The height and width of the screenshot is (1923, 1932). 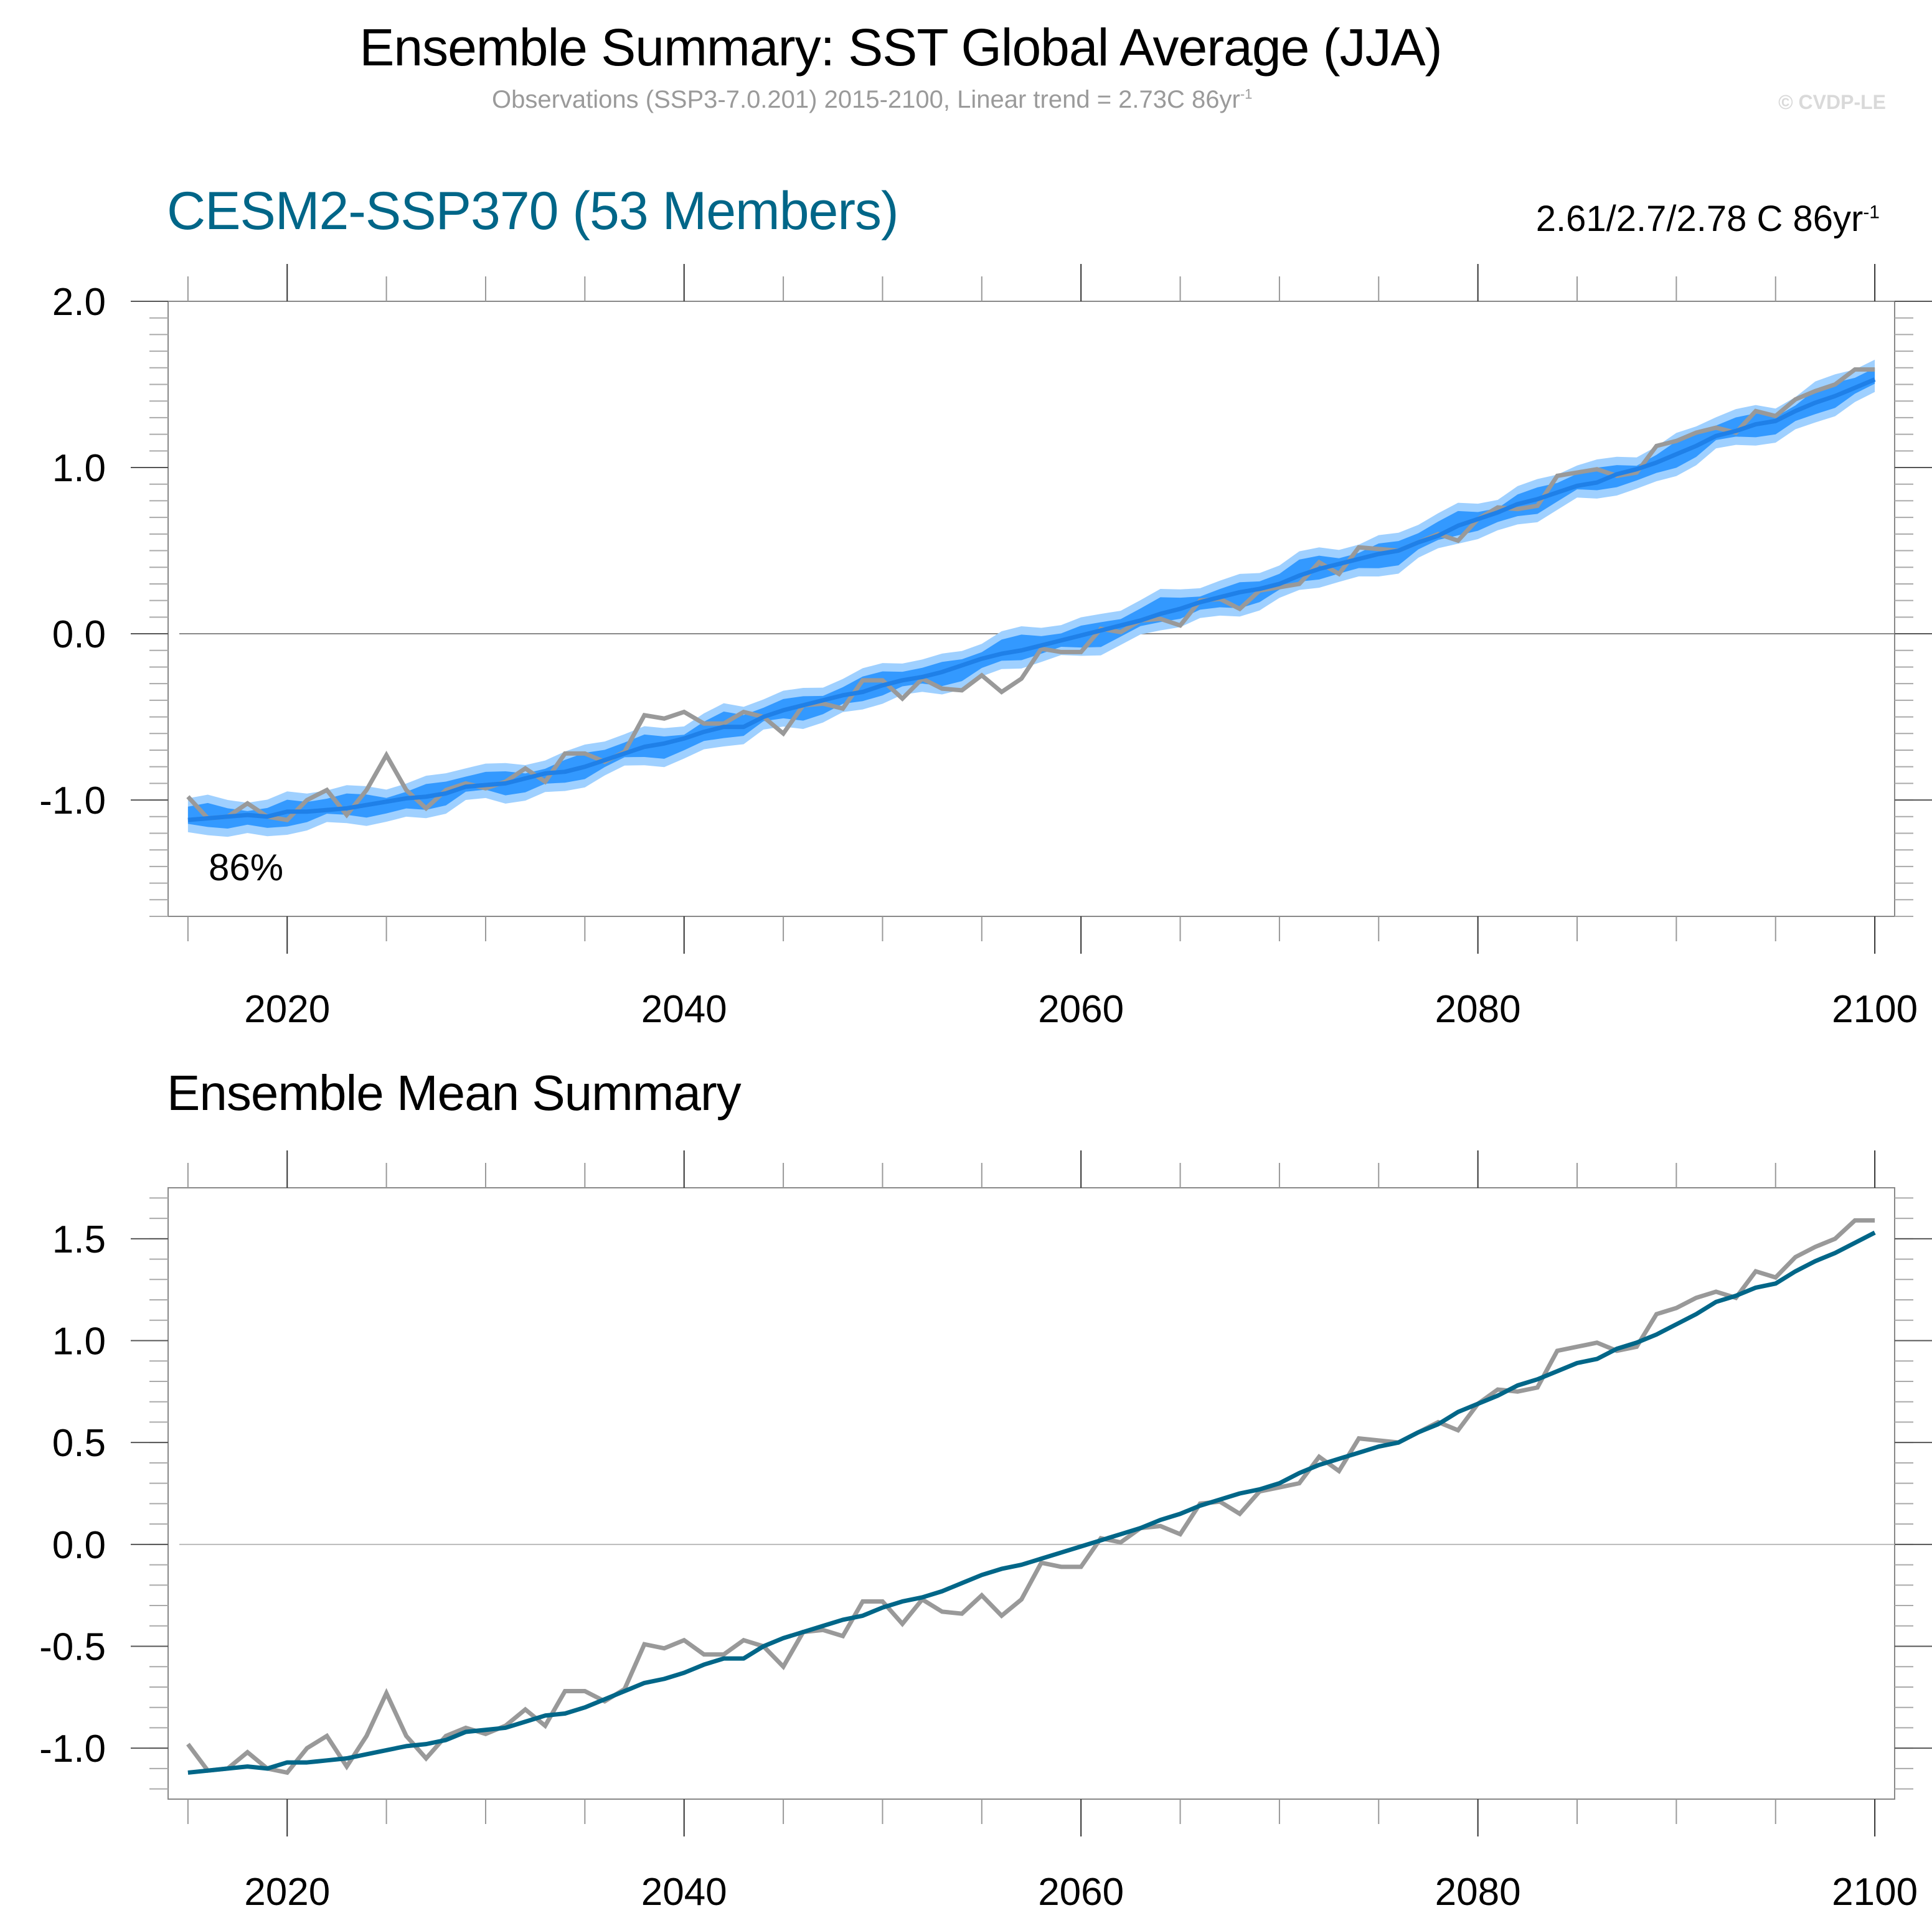 What do you see at coordinates (1478, 1892) in the screenshot?
I see `panel2-xtick-label: 2080` at bounding box center [1478, 1892].